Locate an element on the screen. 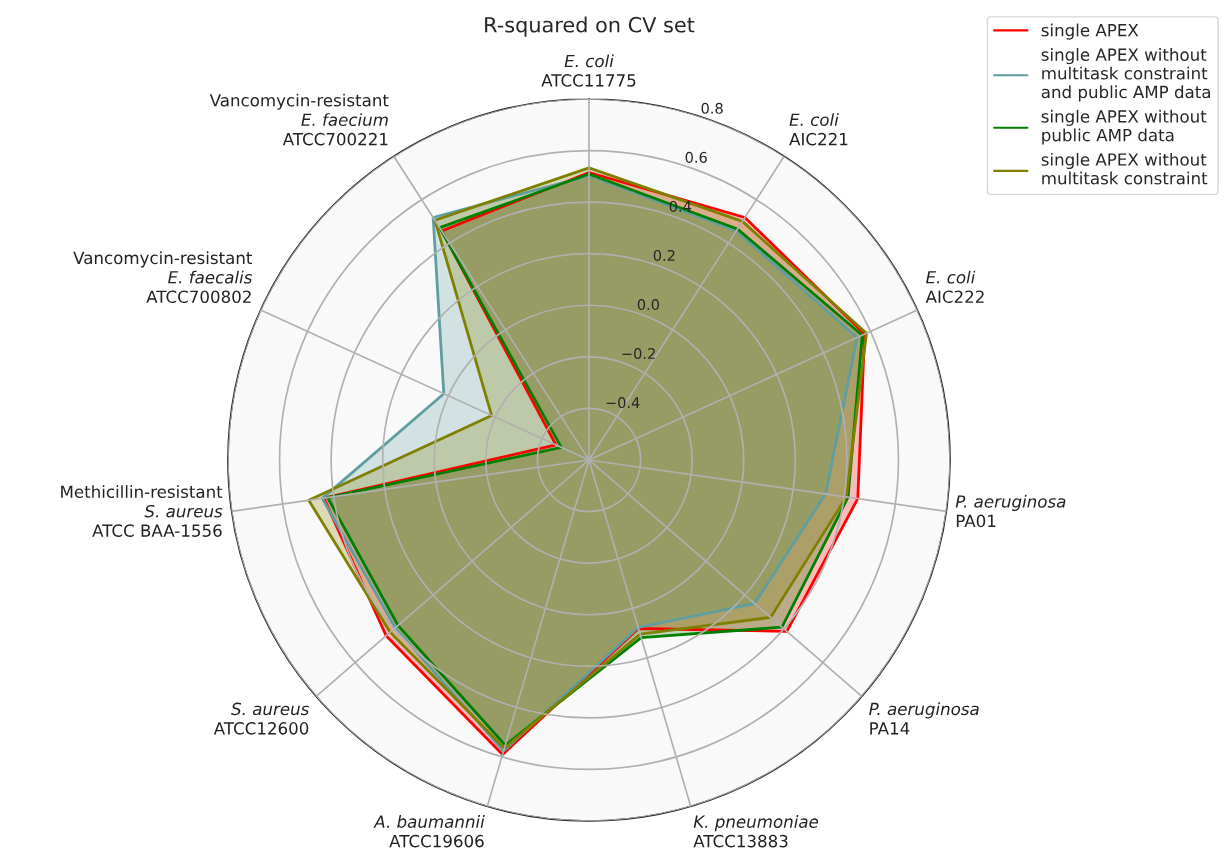 Image resolution: width=1229 pixels, height=857 pixels. y-tick-label: 0.0 is located at coordinates (648, 304).